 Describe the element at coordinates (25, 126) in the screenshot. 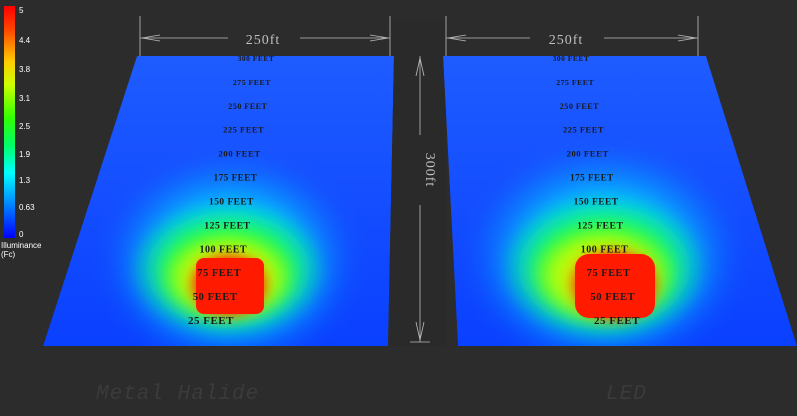

I see `legend-tick: 2.5` at that location.